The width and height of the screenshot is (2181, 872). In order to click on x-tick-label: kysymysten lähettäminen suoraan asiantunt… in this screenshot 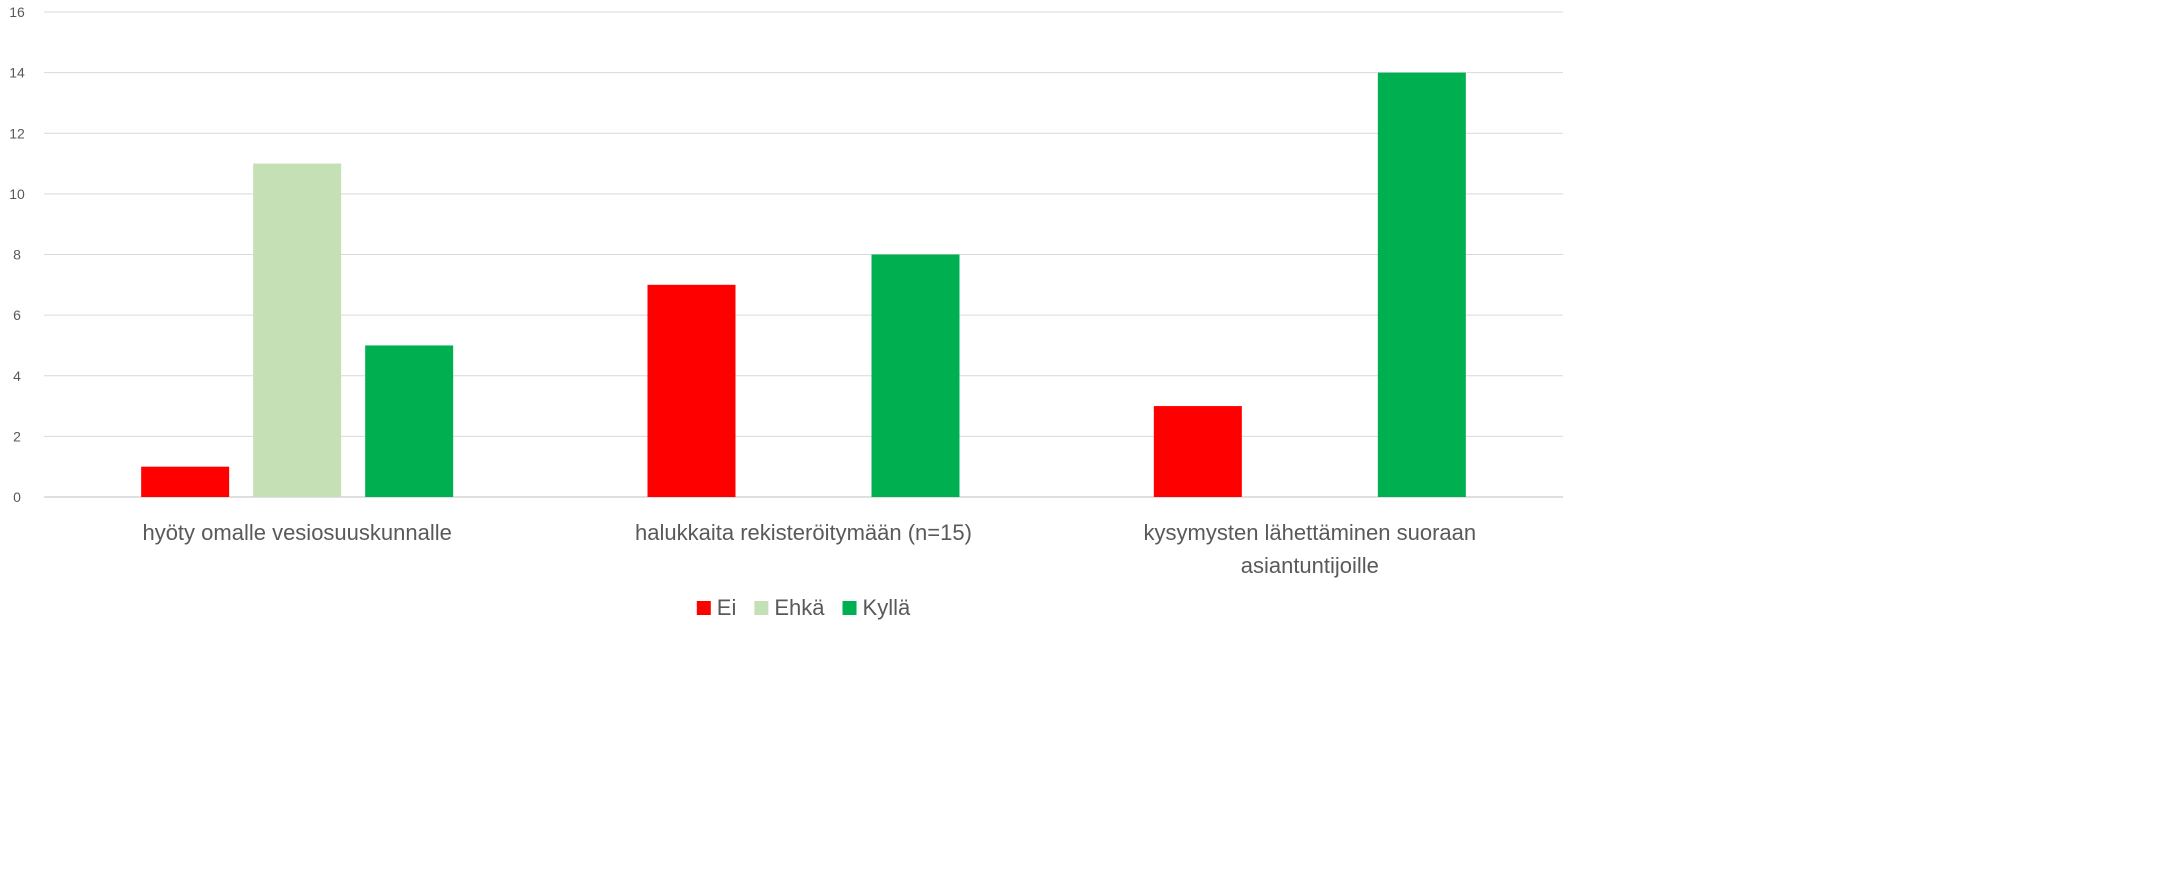, I will do `click(1310, 549)`.